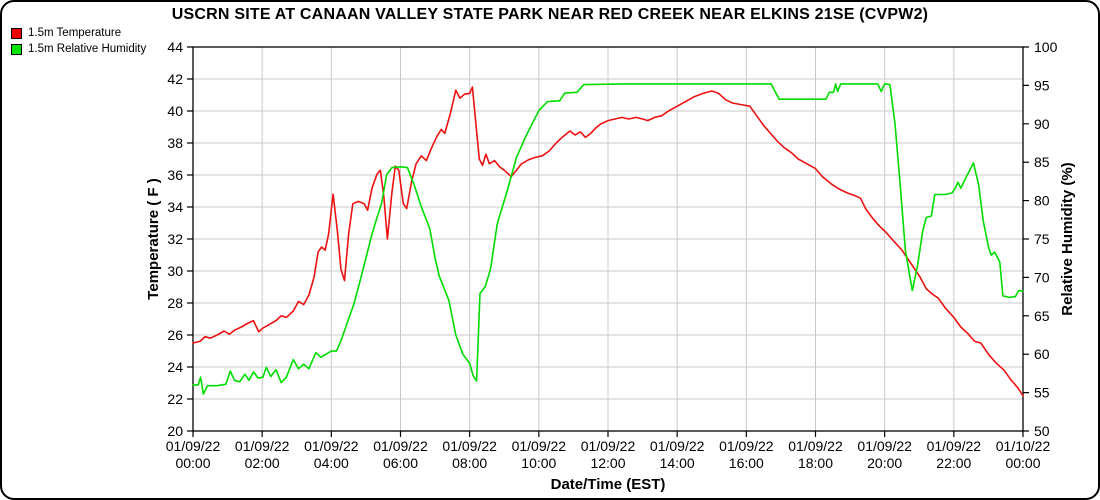 The image size is (1100, 500). Describe the element at coordinates (262, 463) in the screenshot. I see `time-tick-label: 02:00` at that location.